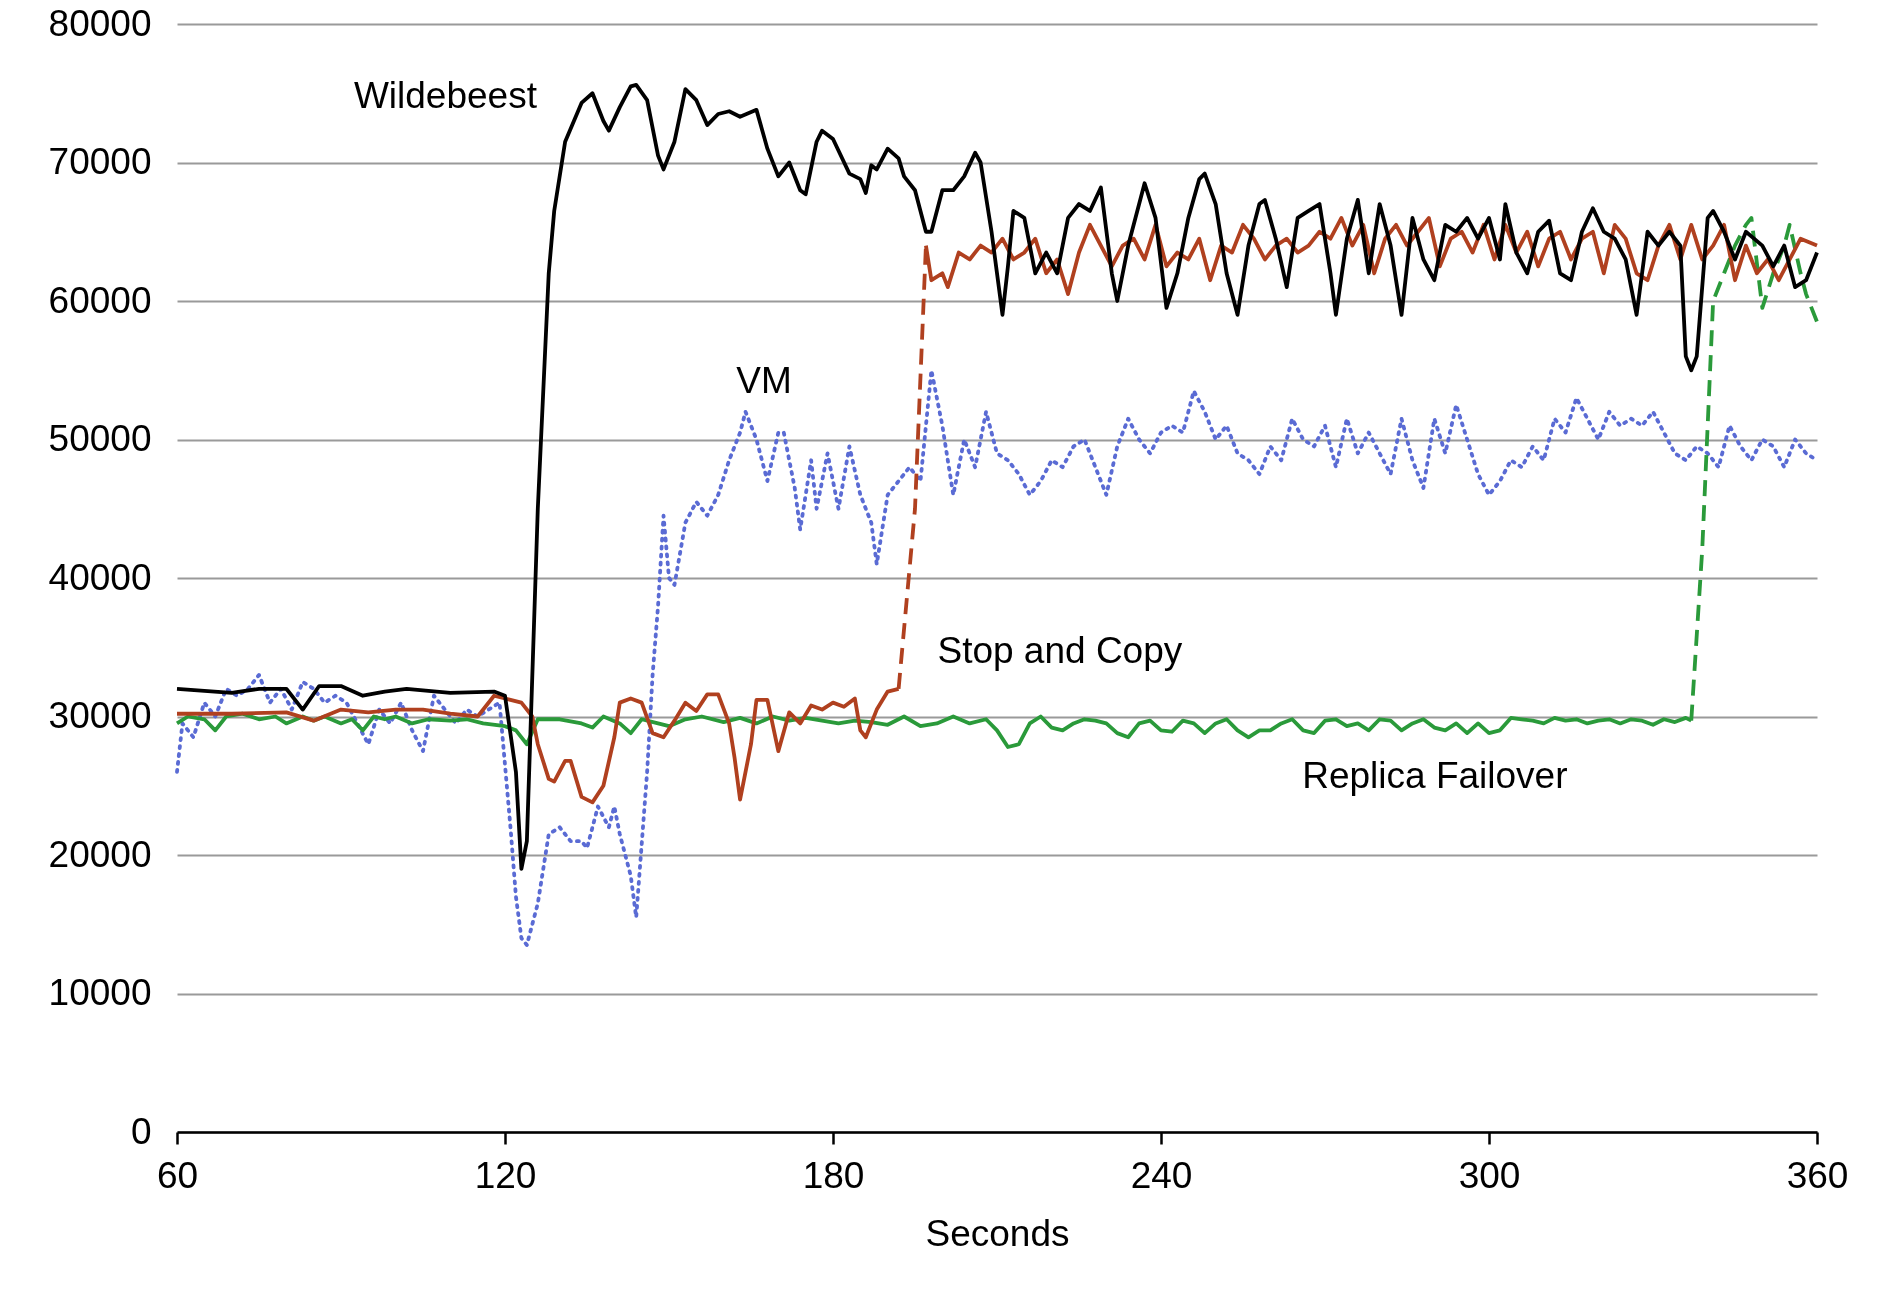  Describe the element at coordinates (100, 23) in the screenshot. I see `y-tick-label: 80000` at that location.